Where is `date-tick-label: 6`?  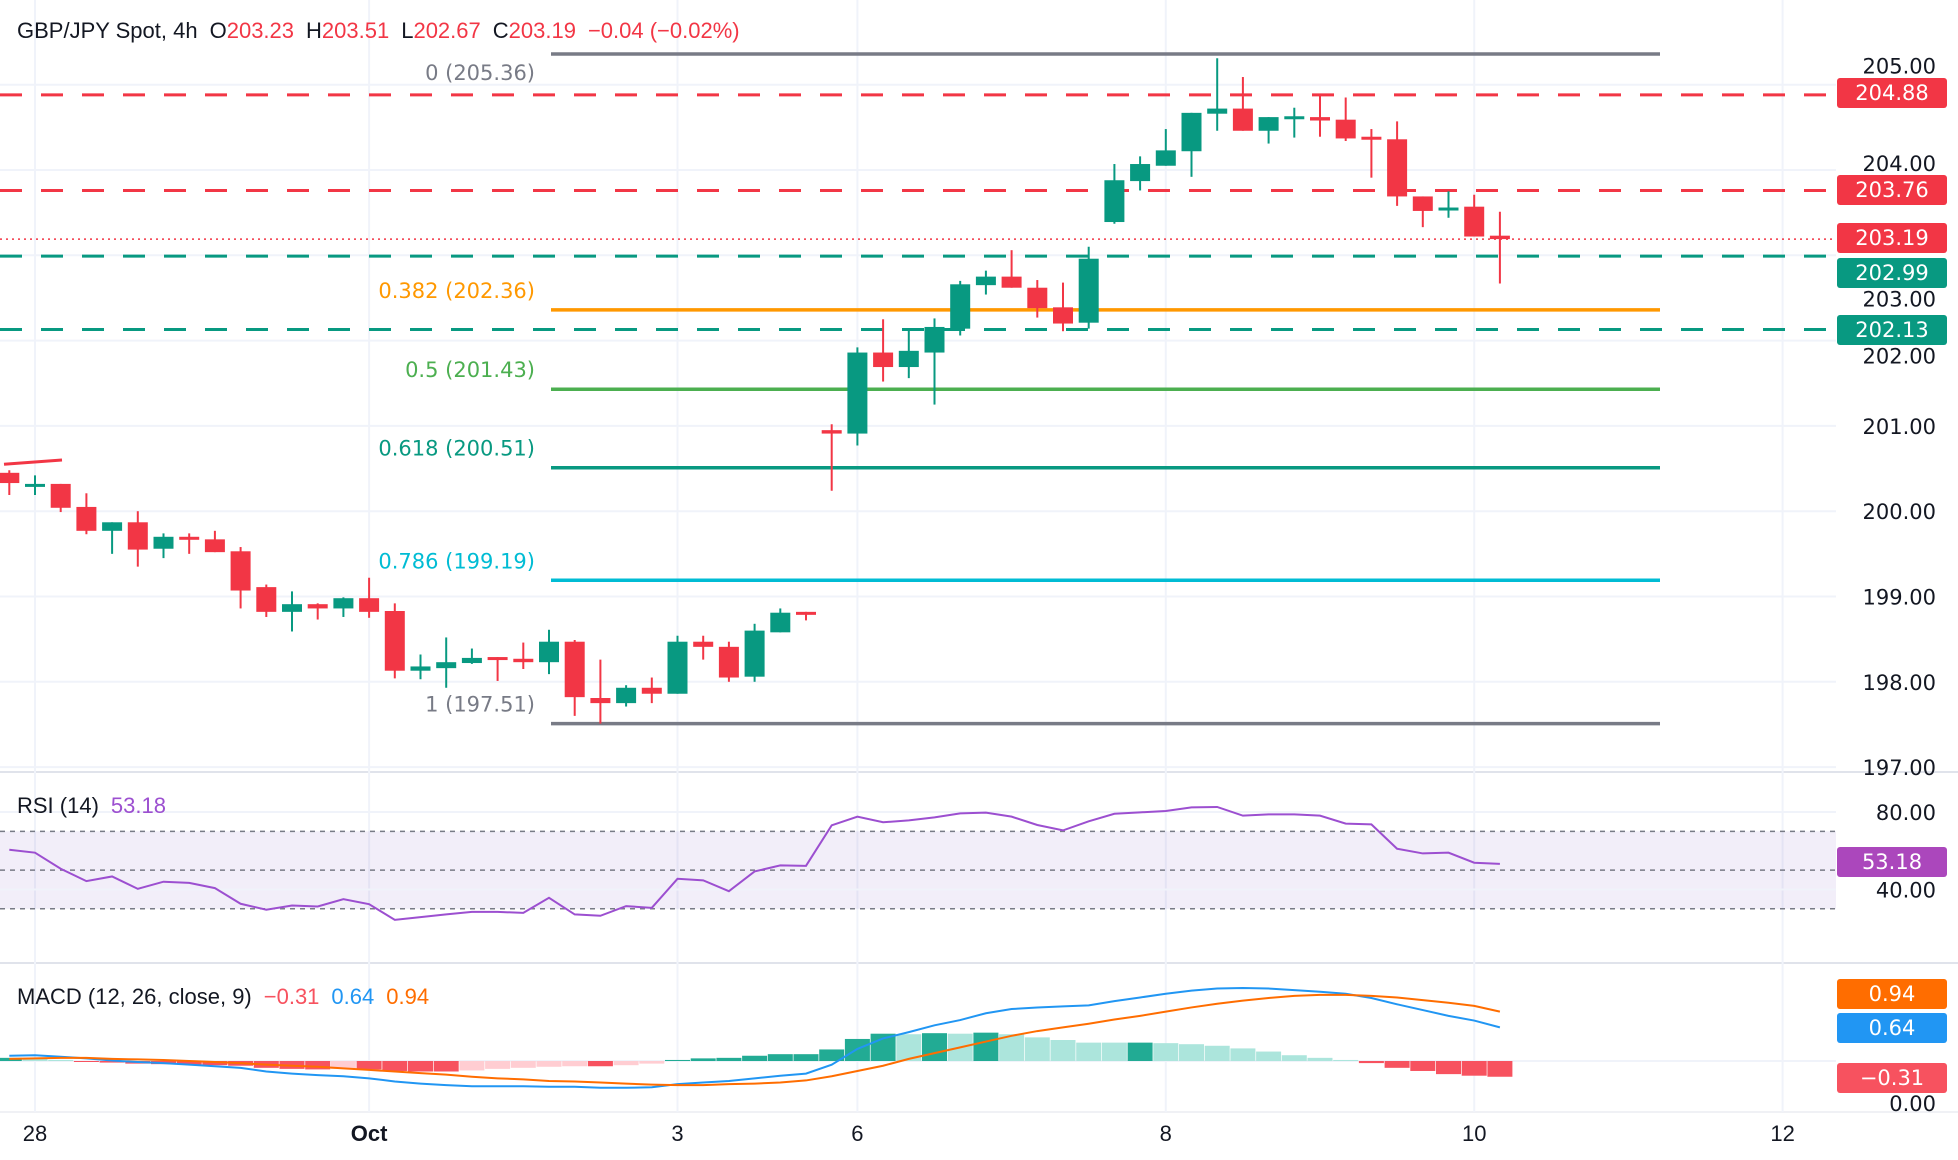 date-tick-label: 6 is located at coordinates (857, 1133).